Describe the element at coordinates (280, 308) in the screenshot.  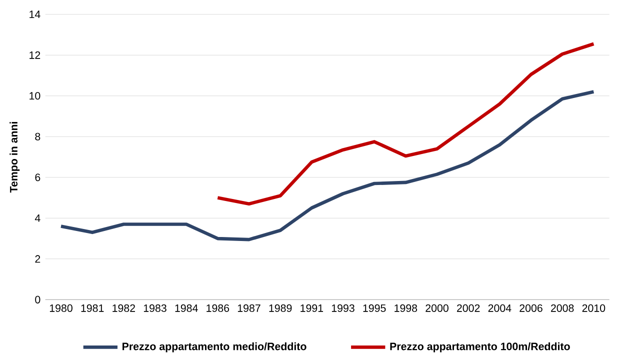
I see `x-tick-label: 1989` at that location.